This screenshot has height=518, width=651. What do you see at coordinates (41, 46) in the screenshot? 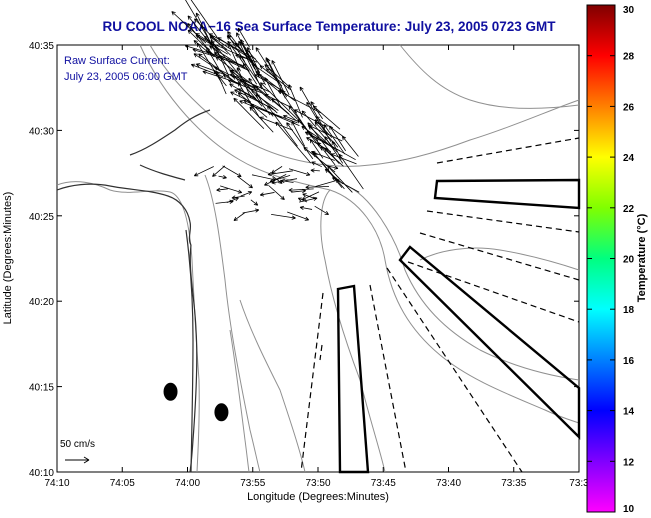
I see `y-tick-label: 40:35` at bounding box center [41, 46].